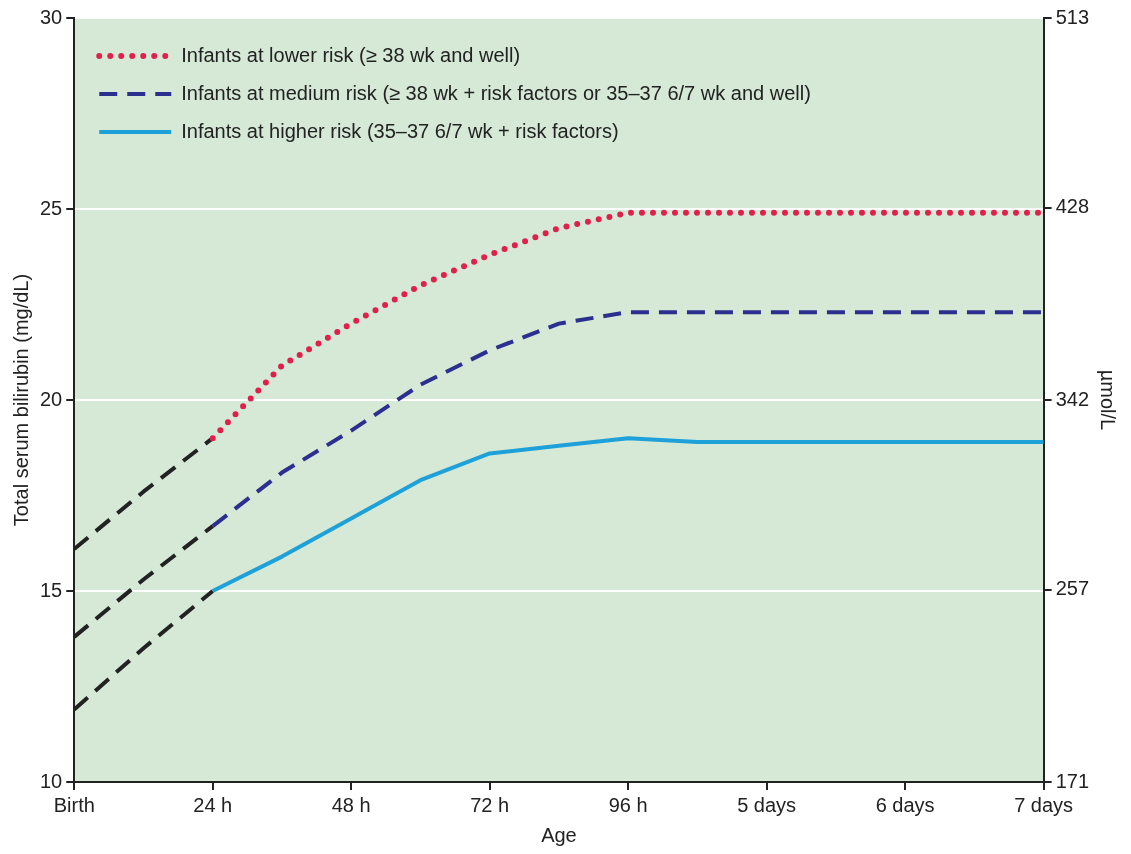 Image resolution: width=1131 pixels, height=854 pixels. What do you see at coordinates (1108, 400) in the screenshot?
I see `y2-axis-title: µmol/L` at bounding box center [1108, 400].